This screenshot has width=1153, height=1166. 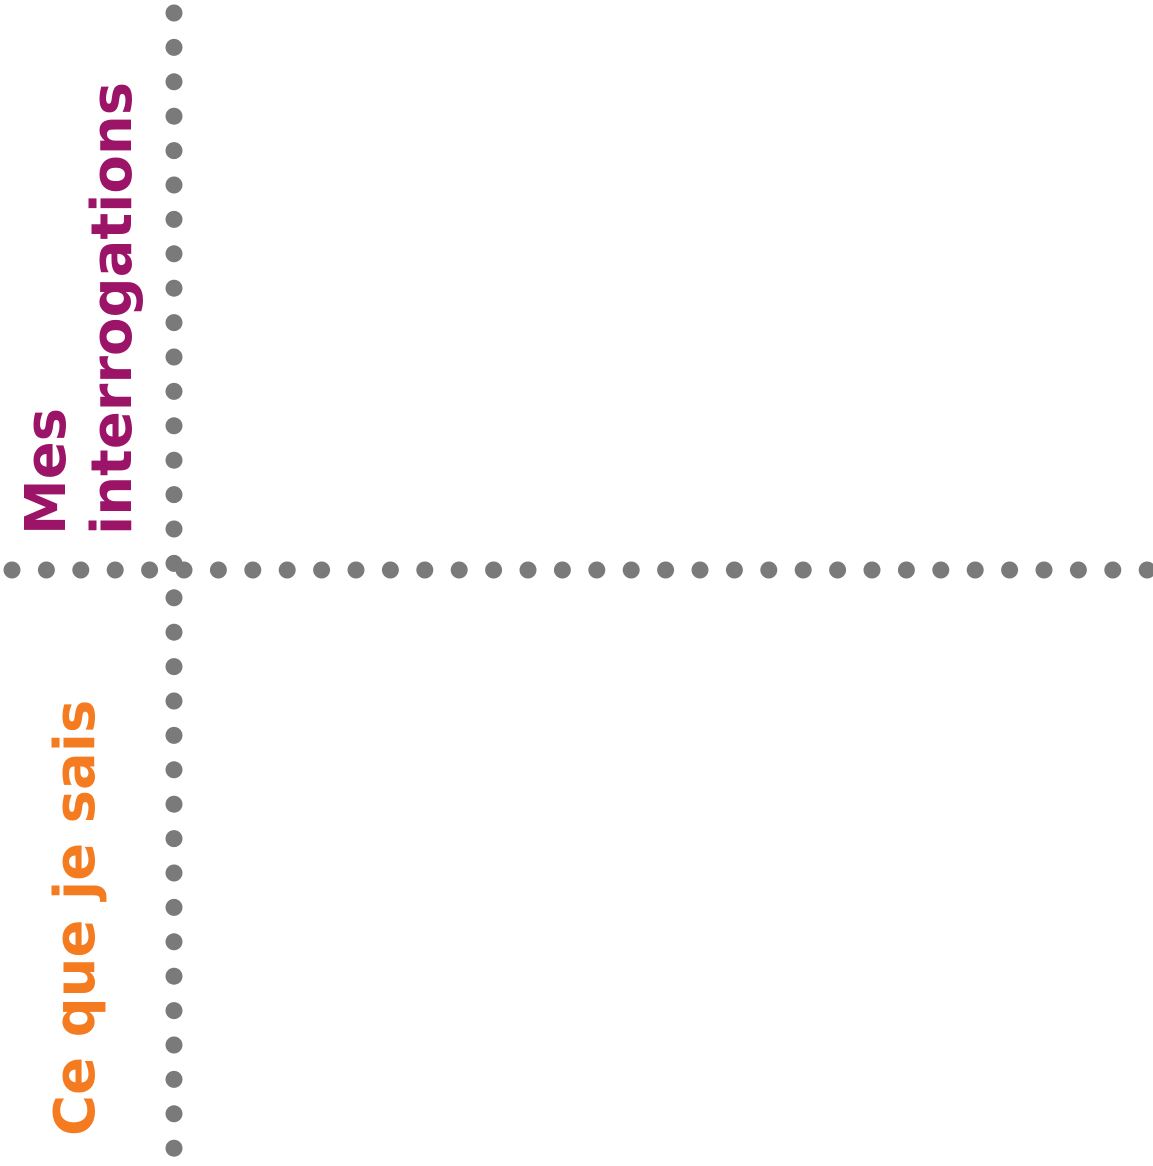 What do you see at coordinates (112, 308) in the screenshot?
I see `section-title-questions-line2: interrogations` at bounding box center [112, 308].